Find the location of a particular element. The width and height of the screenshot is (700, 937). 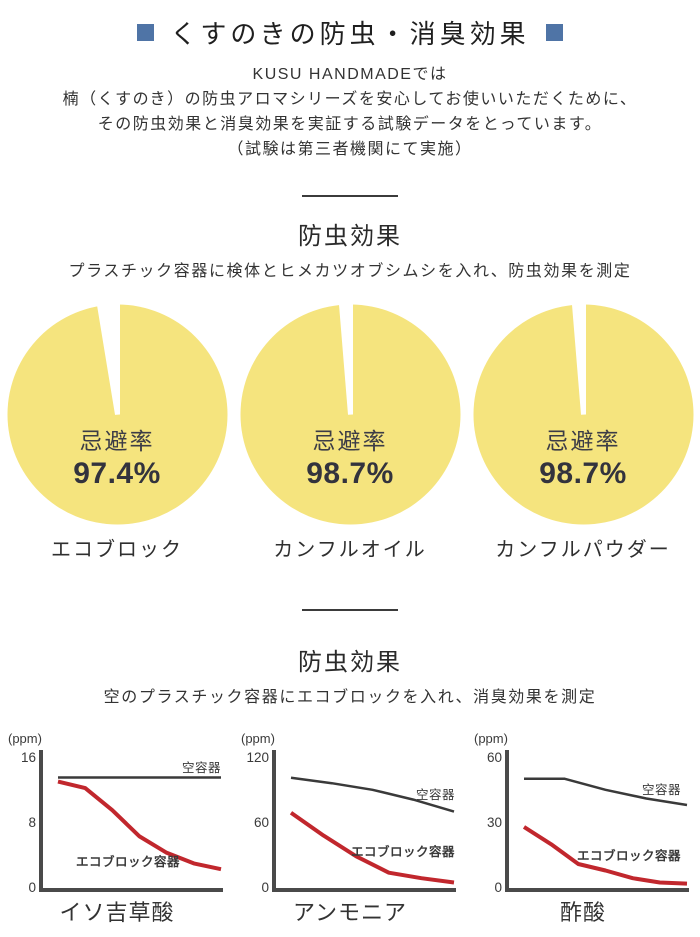

y-tick: 30 is located at coordinates (493, 822).